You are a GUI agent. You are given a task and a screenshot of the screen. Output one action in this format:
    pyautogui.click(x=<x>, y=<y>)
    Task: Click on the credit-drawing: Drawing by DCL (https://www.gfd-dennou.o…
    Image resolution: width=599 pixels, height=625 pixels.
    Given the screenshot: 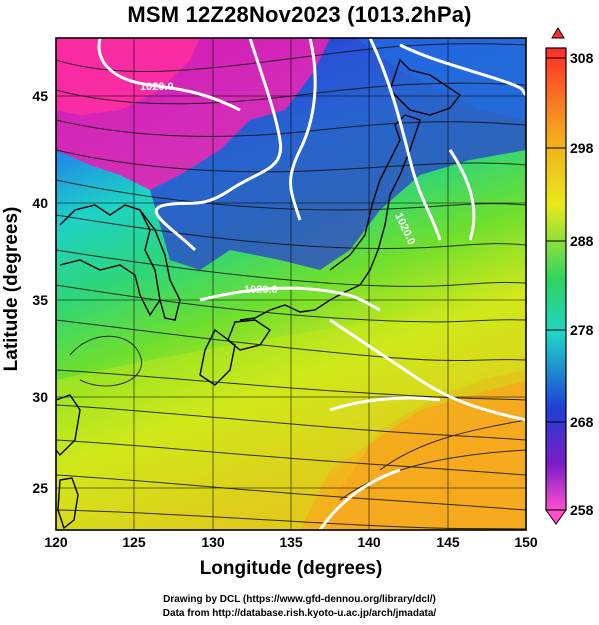 What is the action you would take?
    pyautogui.click(x=299, y=599)
    